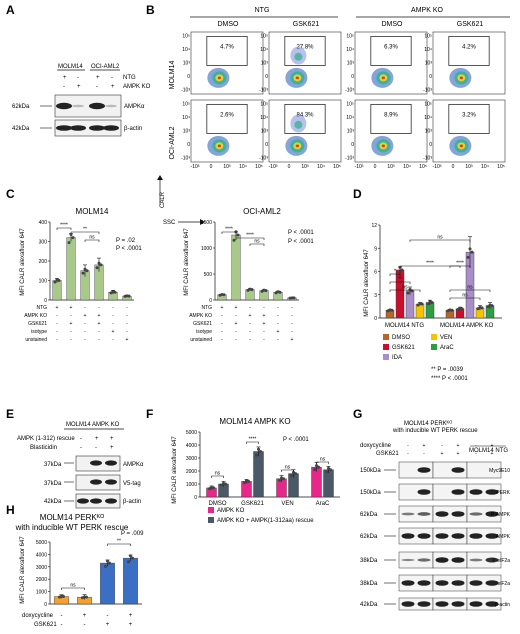 The height and width of the screenshot is (634, 520). I want to click on legend-label: GSK621, so click(403, 348).